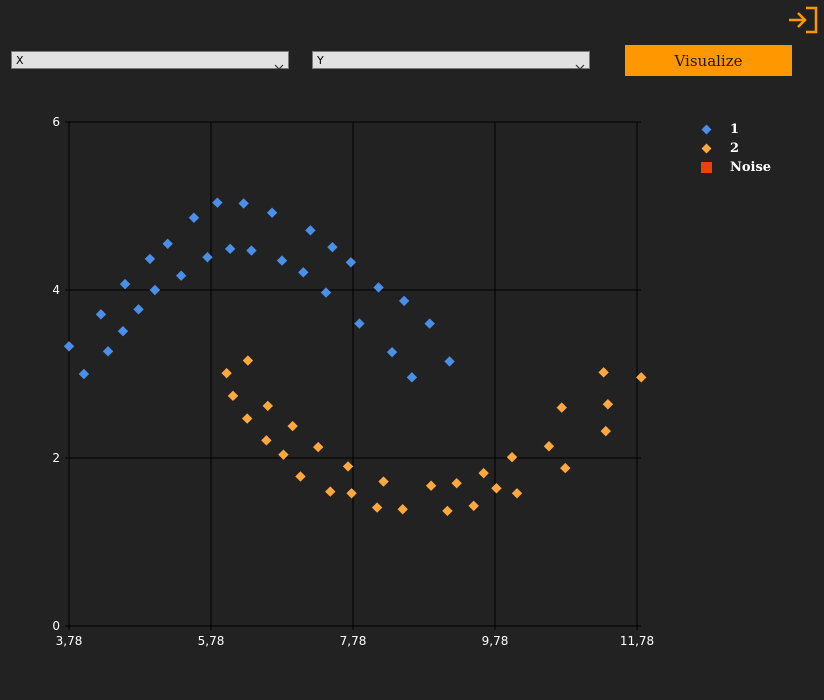  I want to click on legend: 1 2 Noise, so click(735, 148).